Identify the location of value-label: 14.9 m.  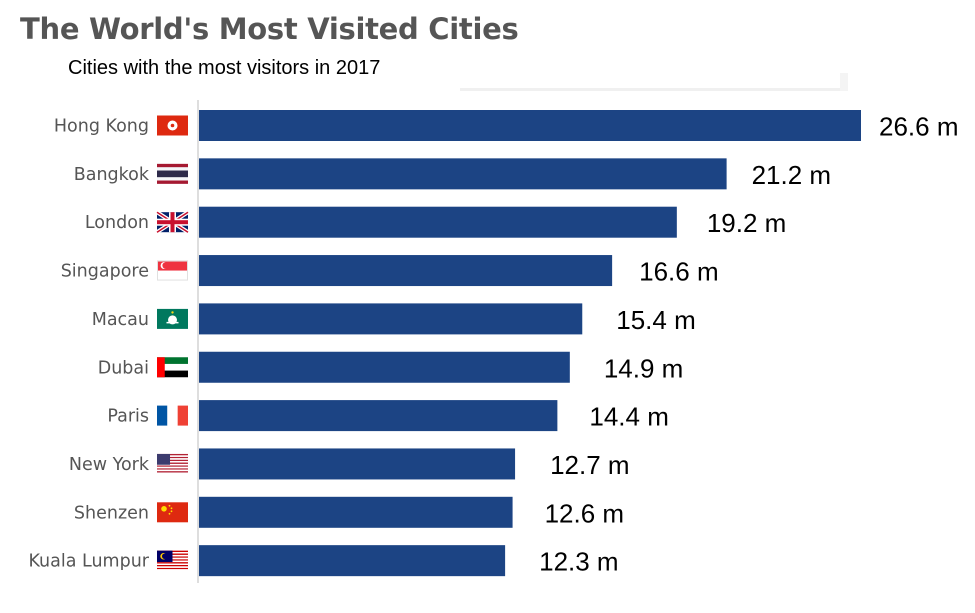
(644, 368).